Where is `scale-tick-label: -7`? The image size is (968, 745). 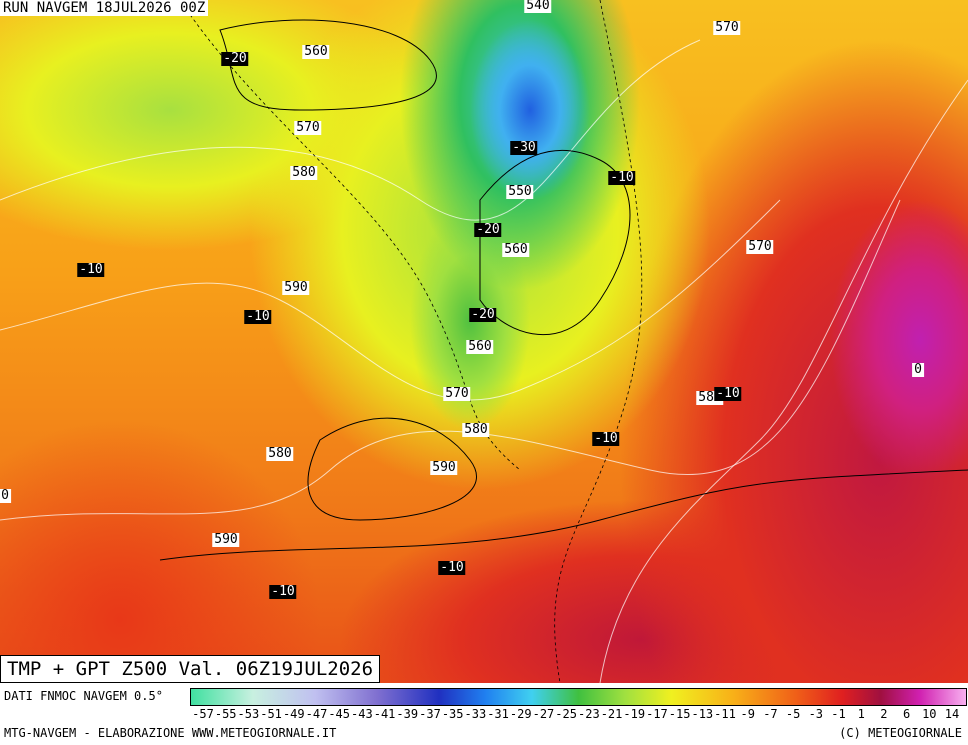
scale-tick-label: -7 is located at coordinates (770, 714).